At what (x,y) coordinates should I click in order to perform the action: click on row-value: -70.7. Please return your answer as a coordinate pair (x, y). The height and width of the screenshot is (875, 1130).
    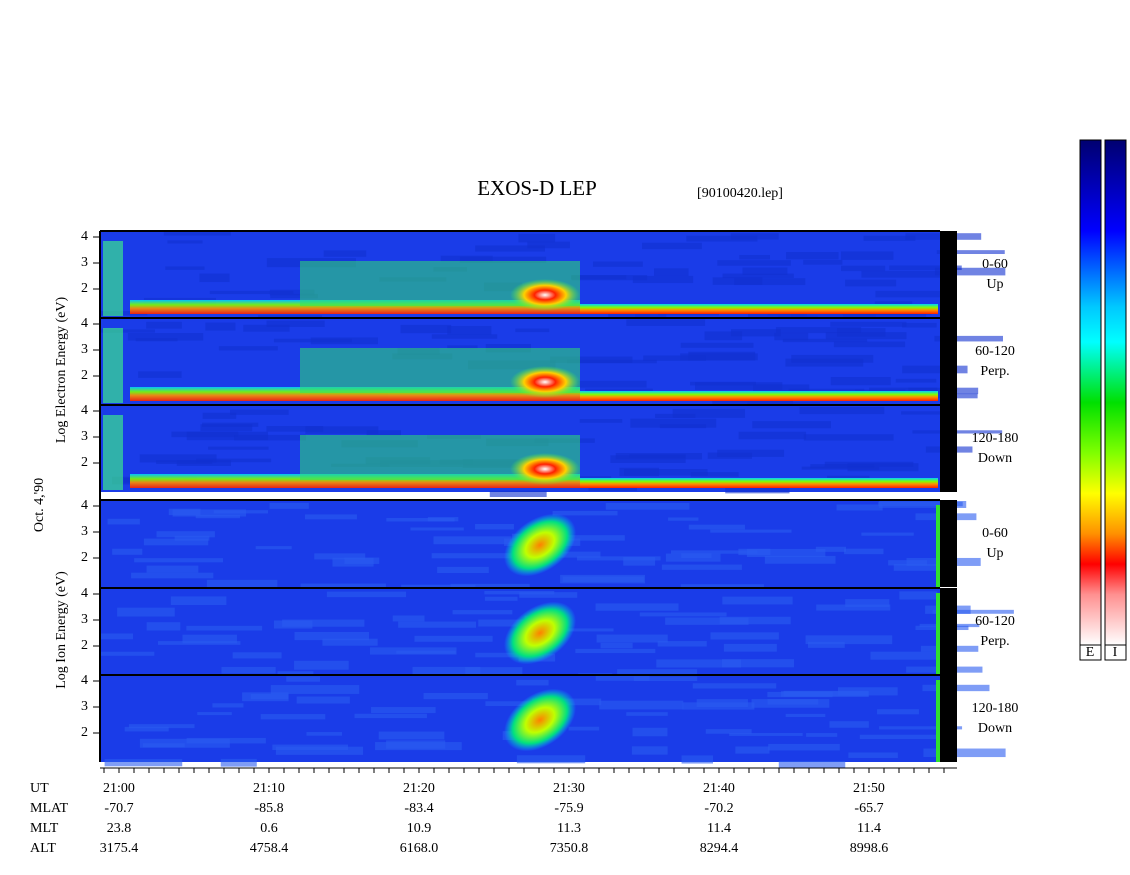
    Looking at the image, I should click on (118, 808).